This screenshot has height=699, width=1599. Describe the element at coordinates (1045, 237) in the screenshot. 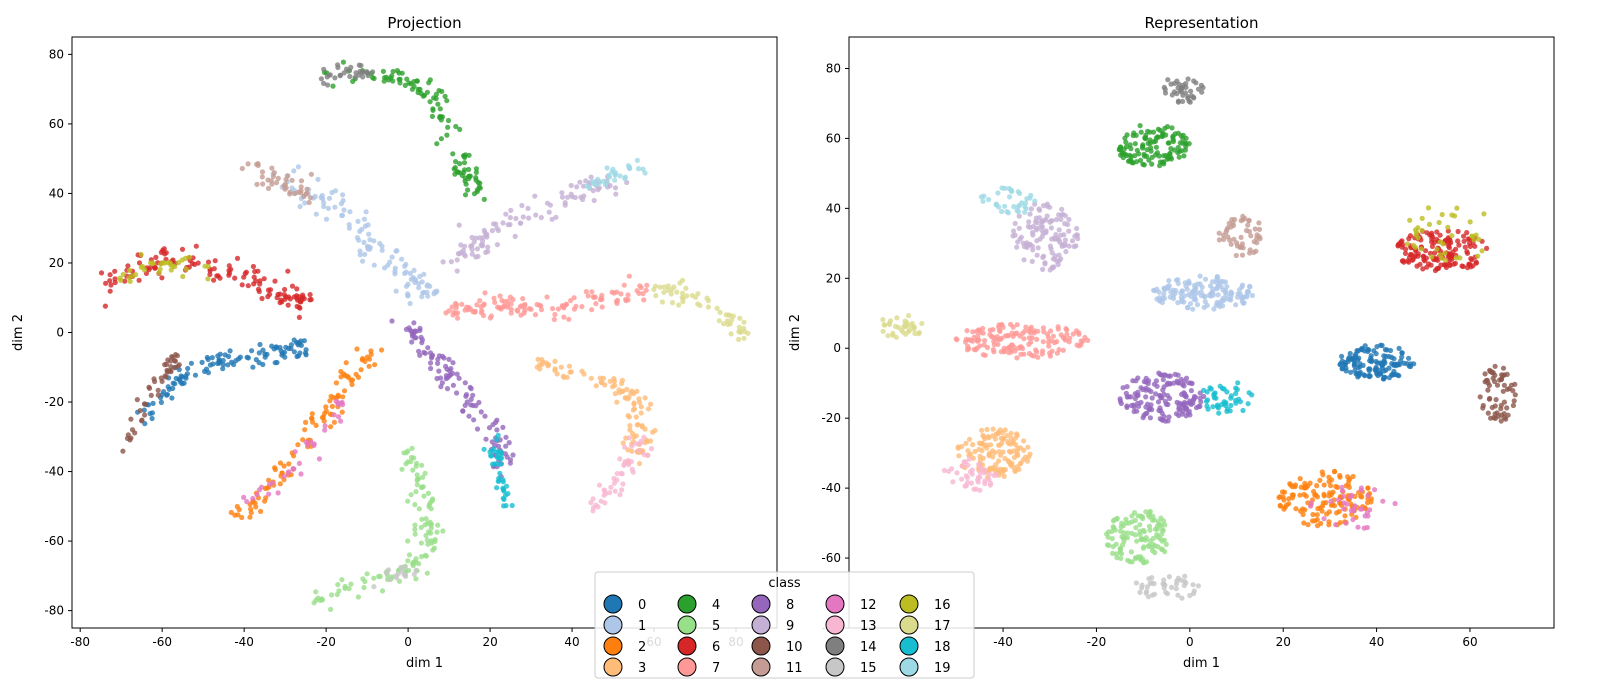

I see `class-9-points` at that location.